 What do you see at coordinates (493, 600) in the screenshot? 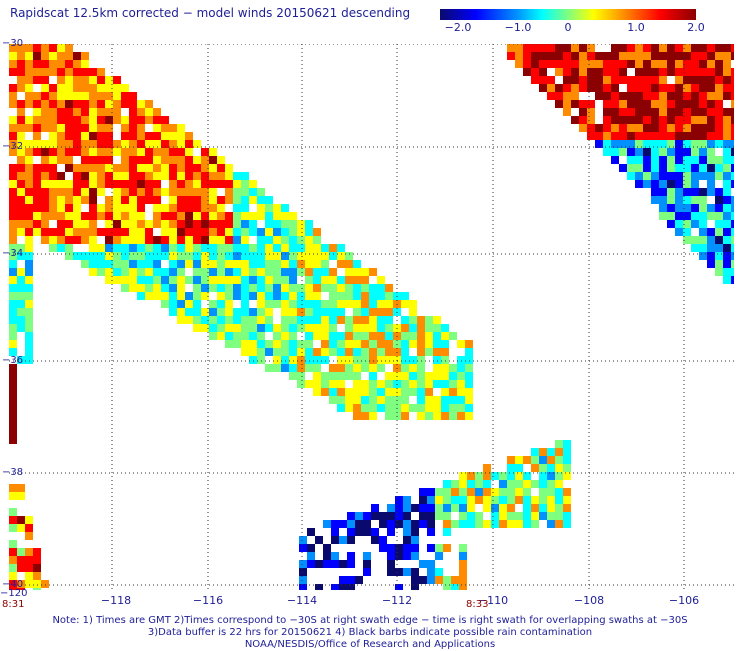
I see `lon-label: −110` at bounding box center [493, 600].